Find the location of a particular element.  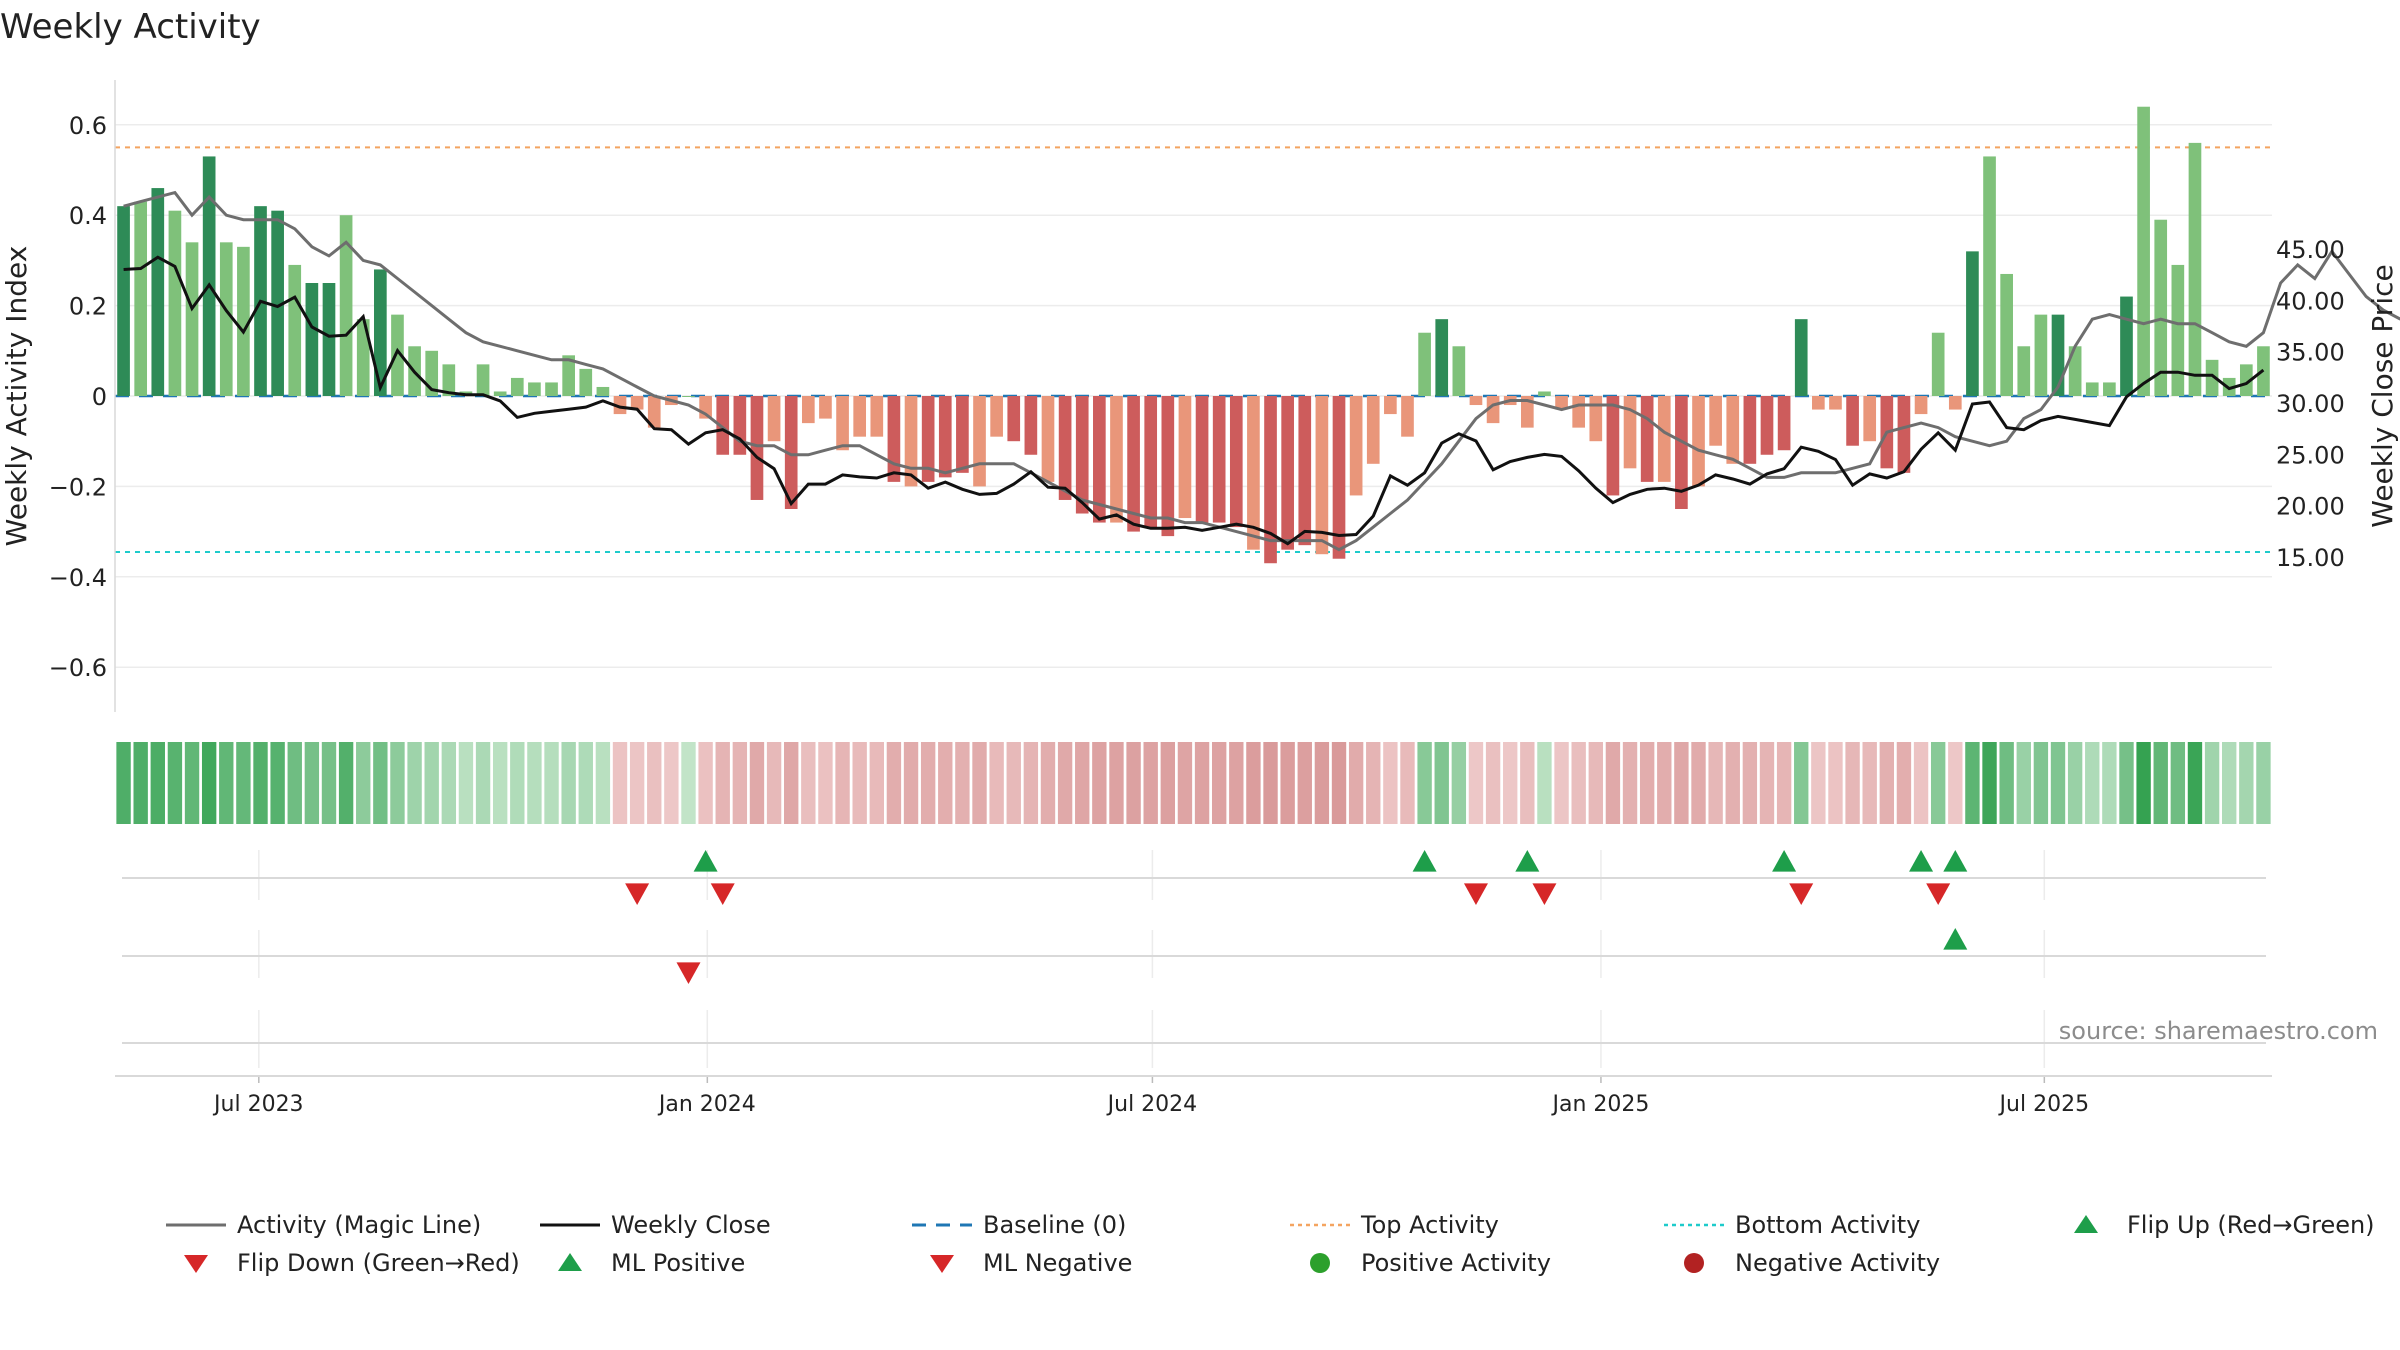

legend-label: Baseline (0) is located at coordinates (1054, 1225).